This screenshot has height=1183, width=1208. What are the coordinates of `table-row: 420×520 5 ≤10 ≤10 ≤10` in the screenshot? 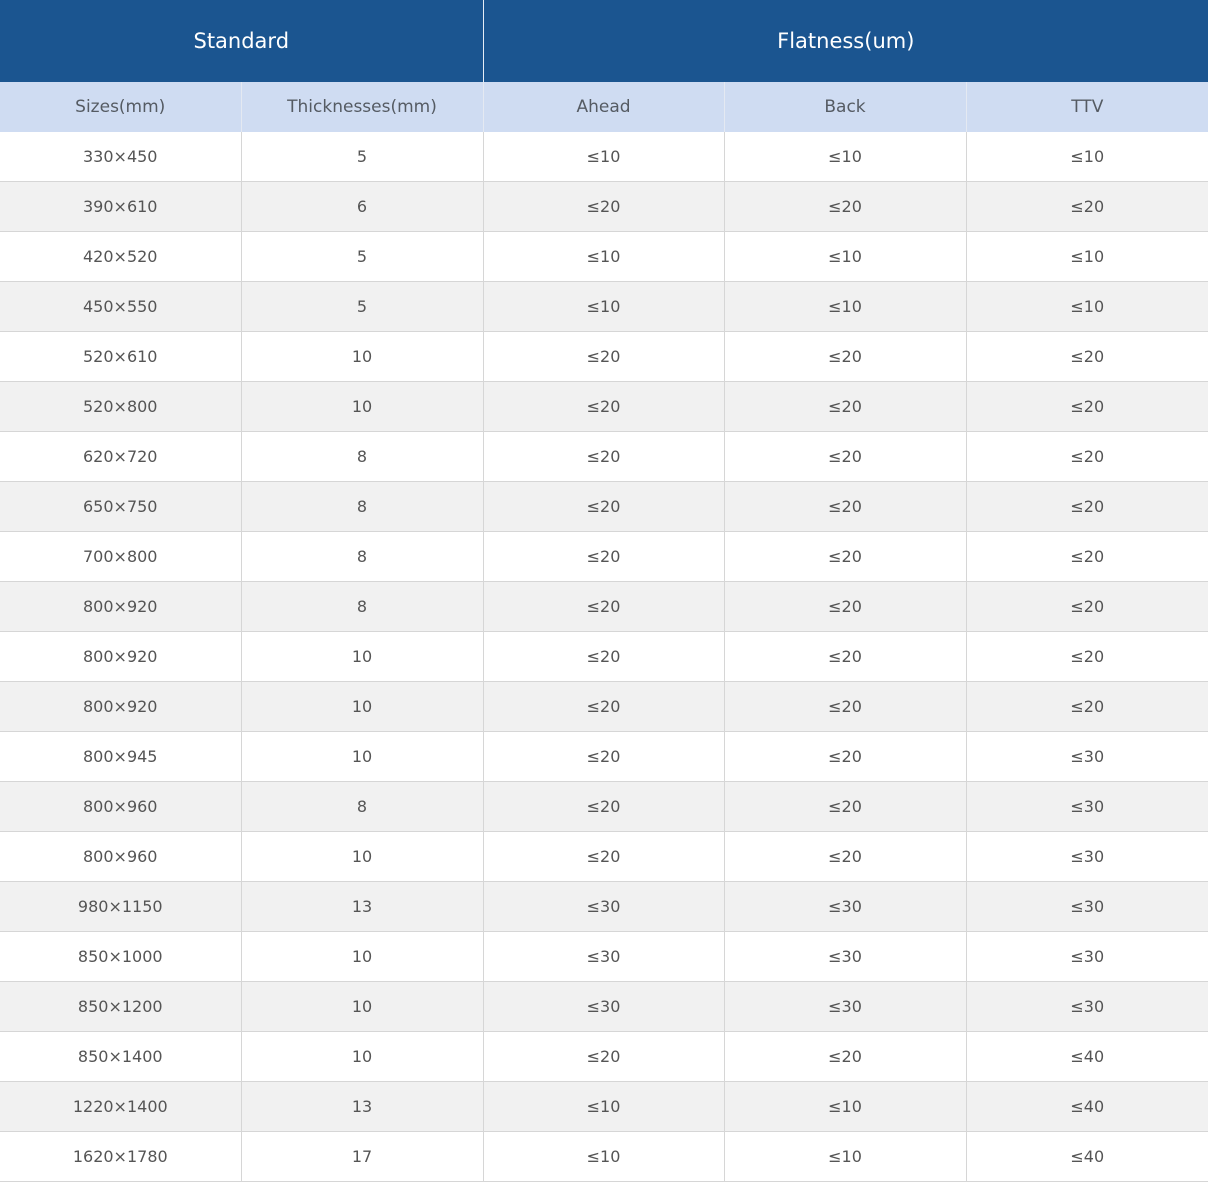 It's located at (604, 256).